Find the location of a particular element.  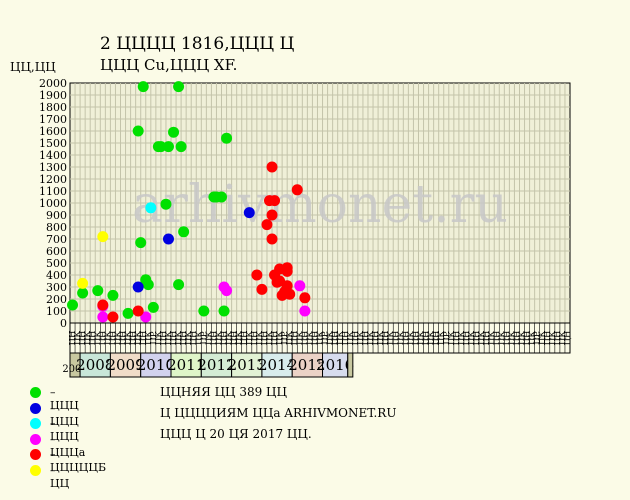

legend-label: – ЦЦЦЦЦБ is located at coordinates (78, 461).